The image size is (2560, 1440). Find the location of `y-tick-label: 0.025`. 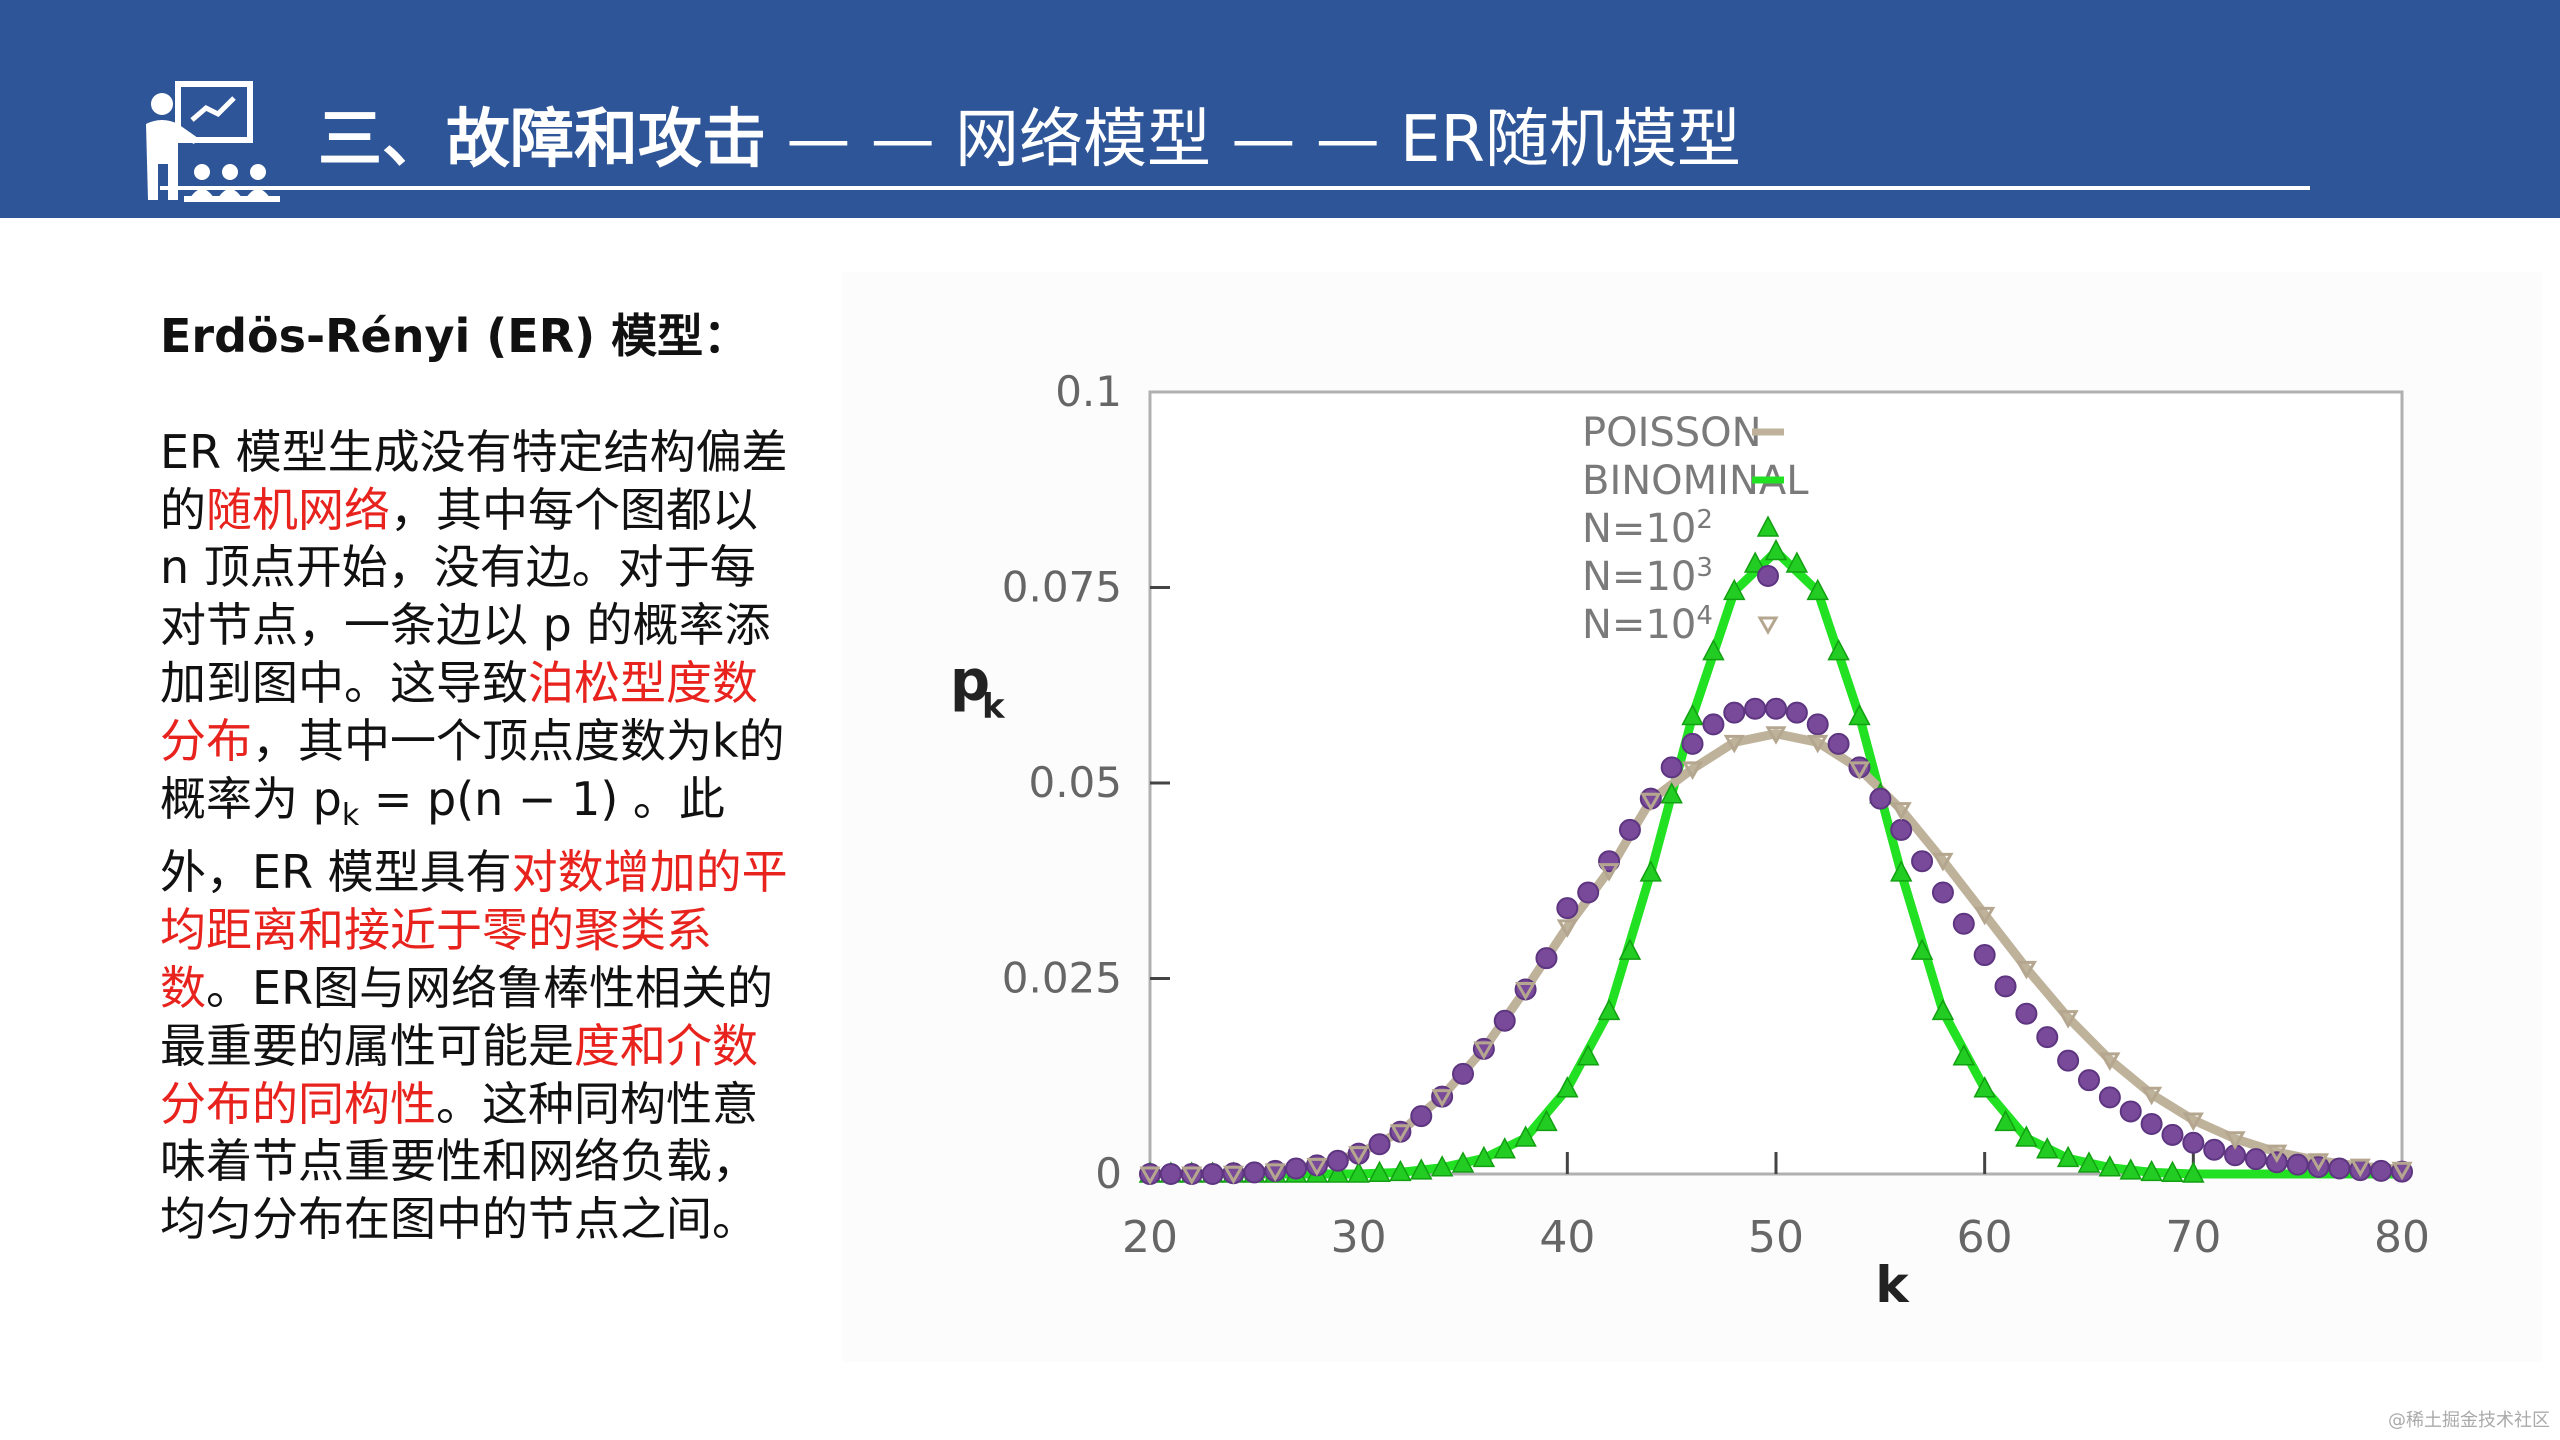

y-tick-label: 0.025 is located at coordinates (1062, 978).